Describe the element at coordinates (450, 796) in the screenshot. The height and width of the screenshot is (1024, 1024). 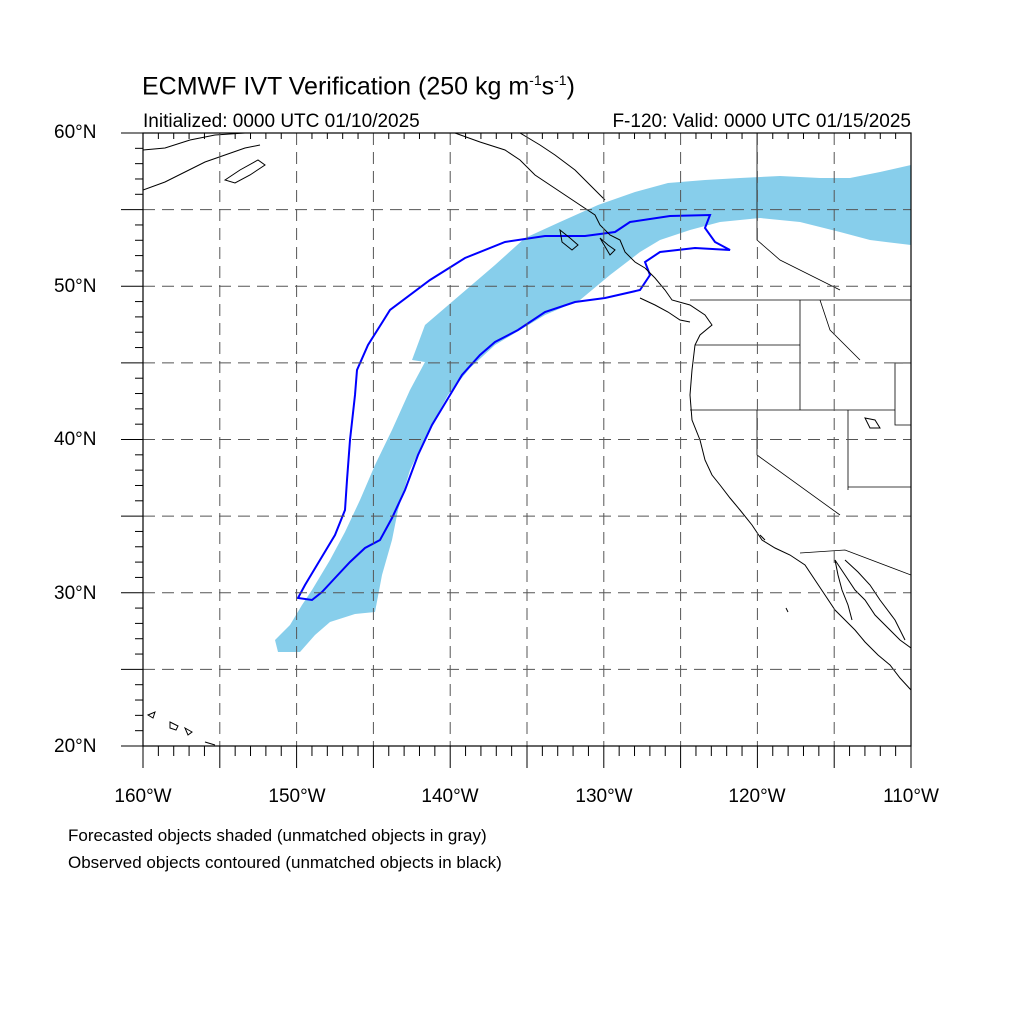
I see `lon-label-140w: 140°W` at that location.